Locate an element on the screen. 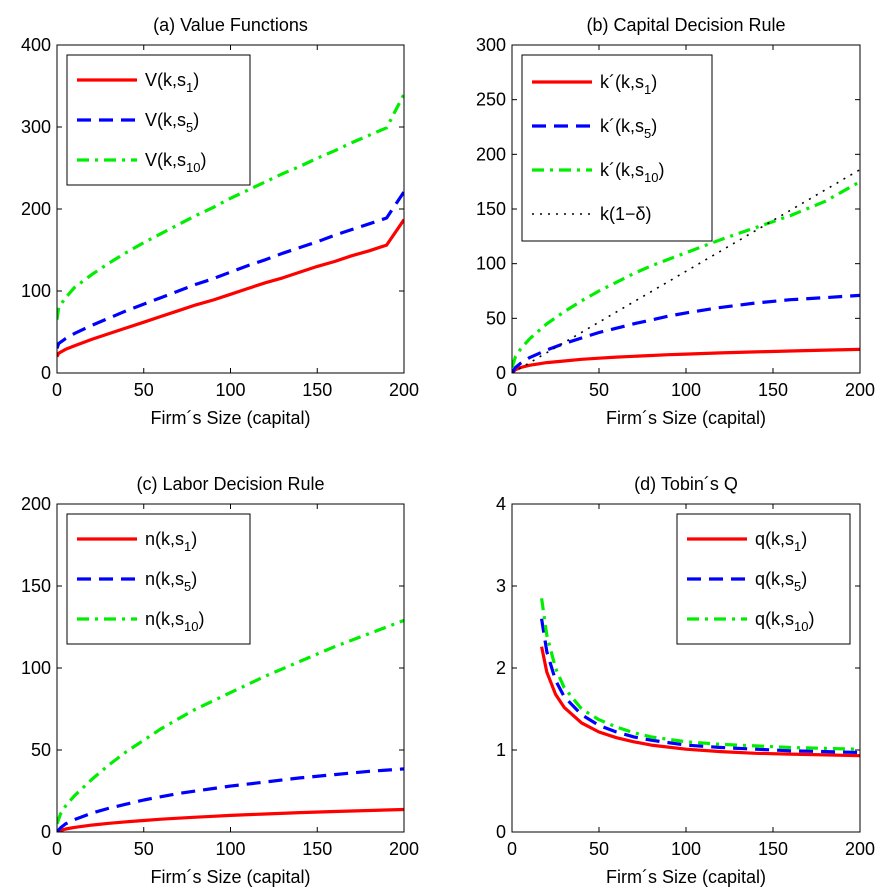 Image resolution: width=881 pixels, height=891 pixels. legend-label: n(k,s1) is located at coordinates (171, 541).